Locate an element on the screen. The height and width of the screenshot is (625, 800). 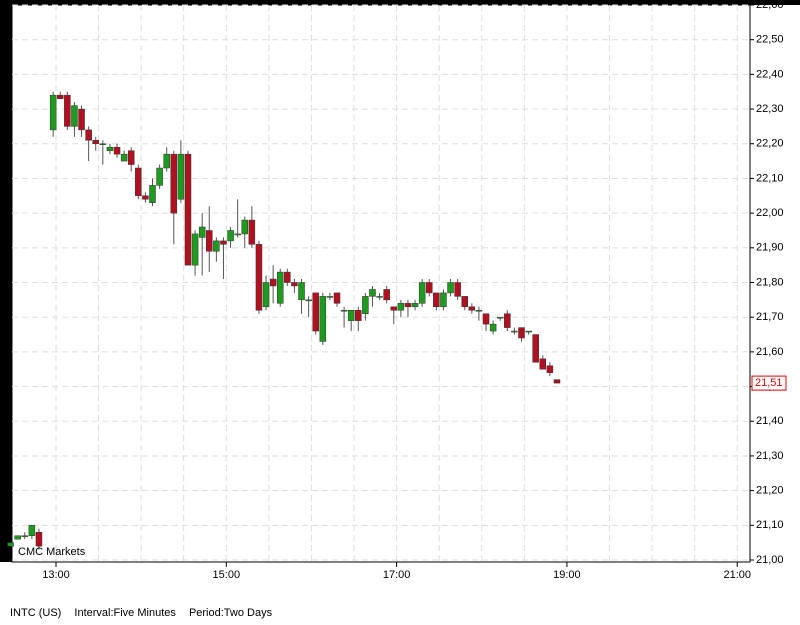
last-price-box is located at coordinates (769, 383).